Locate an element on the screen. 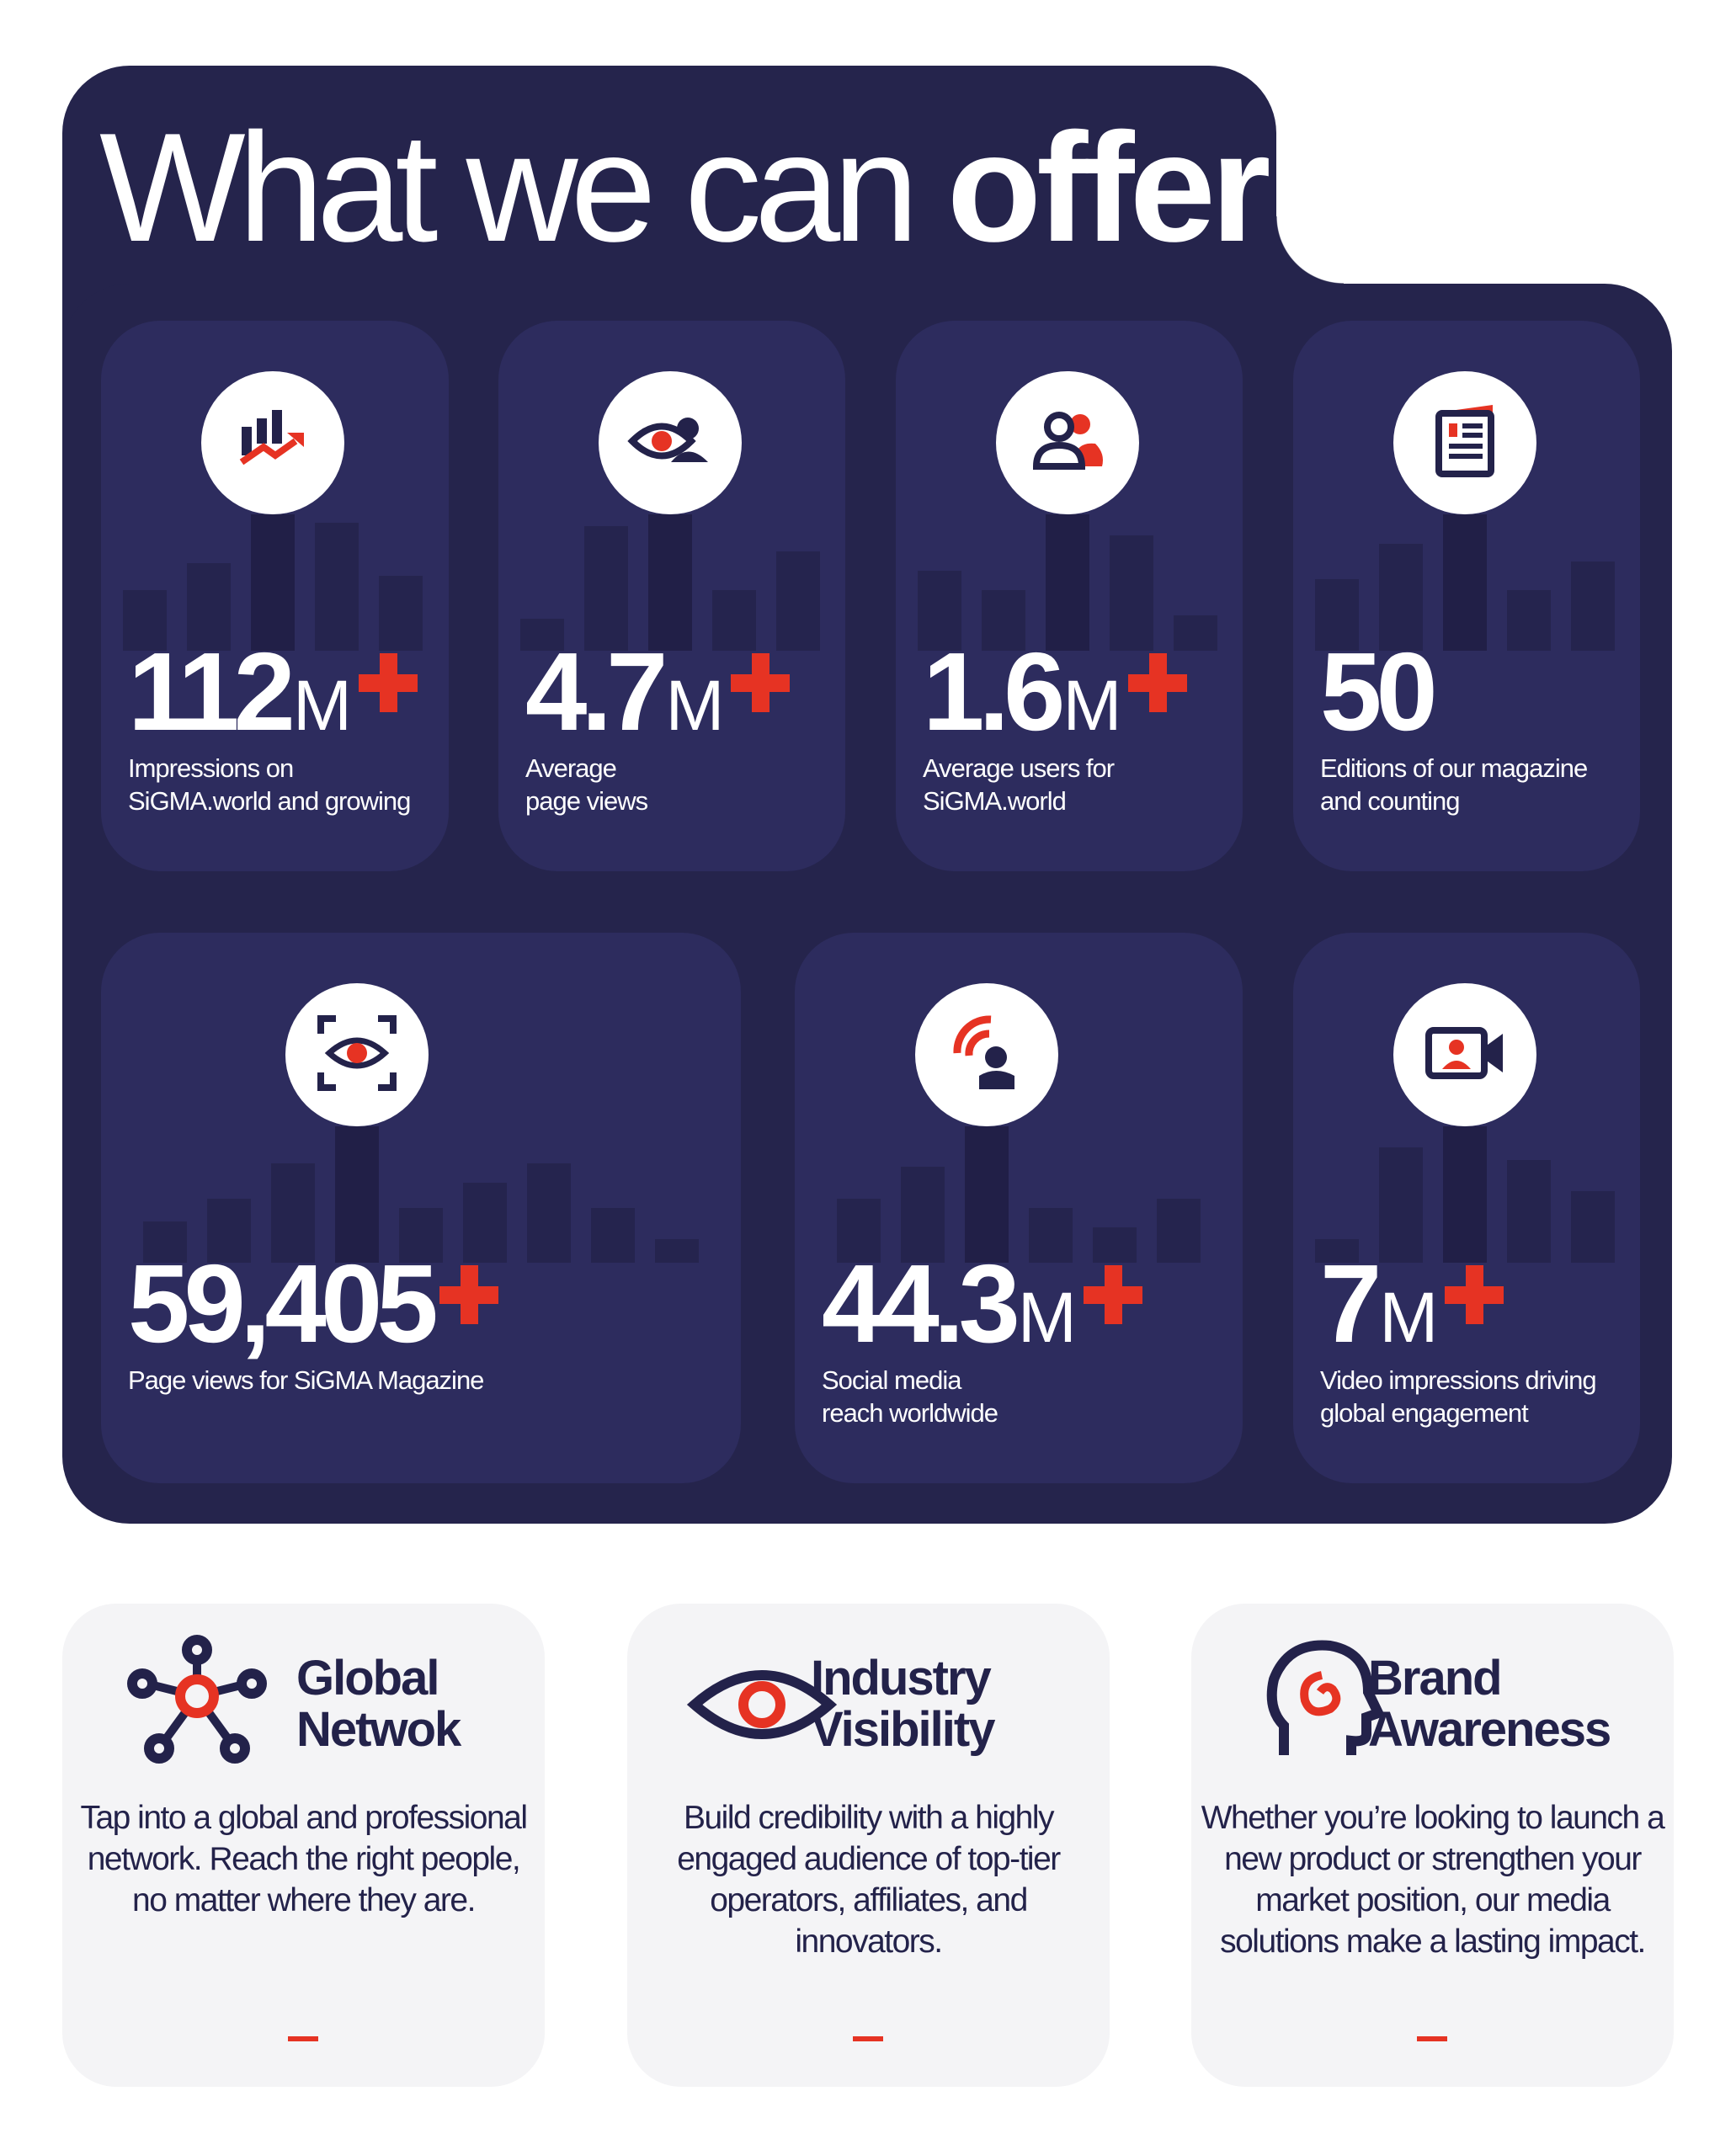  stat-value: 59,405 is located at coordinates (313, 1304).